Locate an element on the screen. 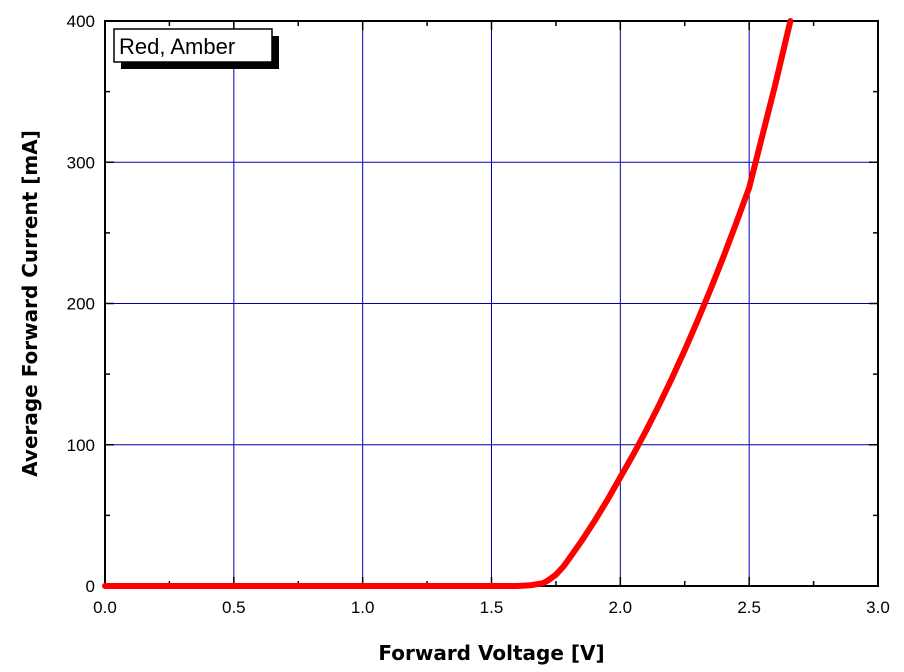 This screenshot has height=672, width=904. y-axis-tick-labels: 0 100 200 300 400 is located at coordinates (81, 304).